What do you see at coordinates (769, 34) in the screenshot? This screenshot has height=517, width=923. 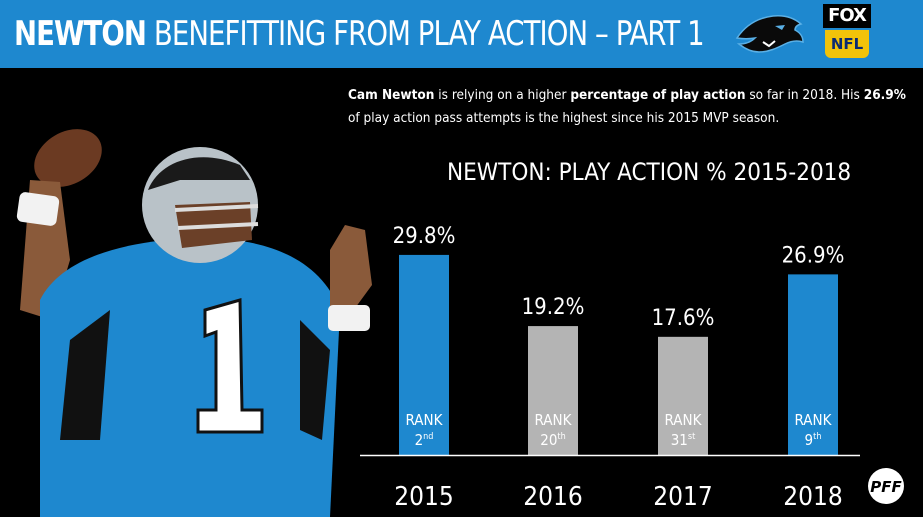 I see `panther-logo-icon` at bounding box center [769, 34].